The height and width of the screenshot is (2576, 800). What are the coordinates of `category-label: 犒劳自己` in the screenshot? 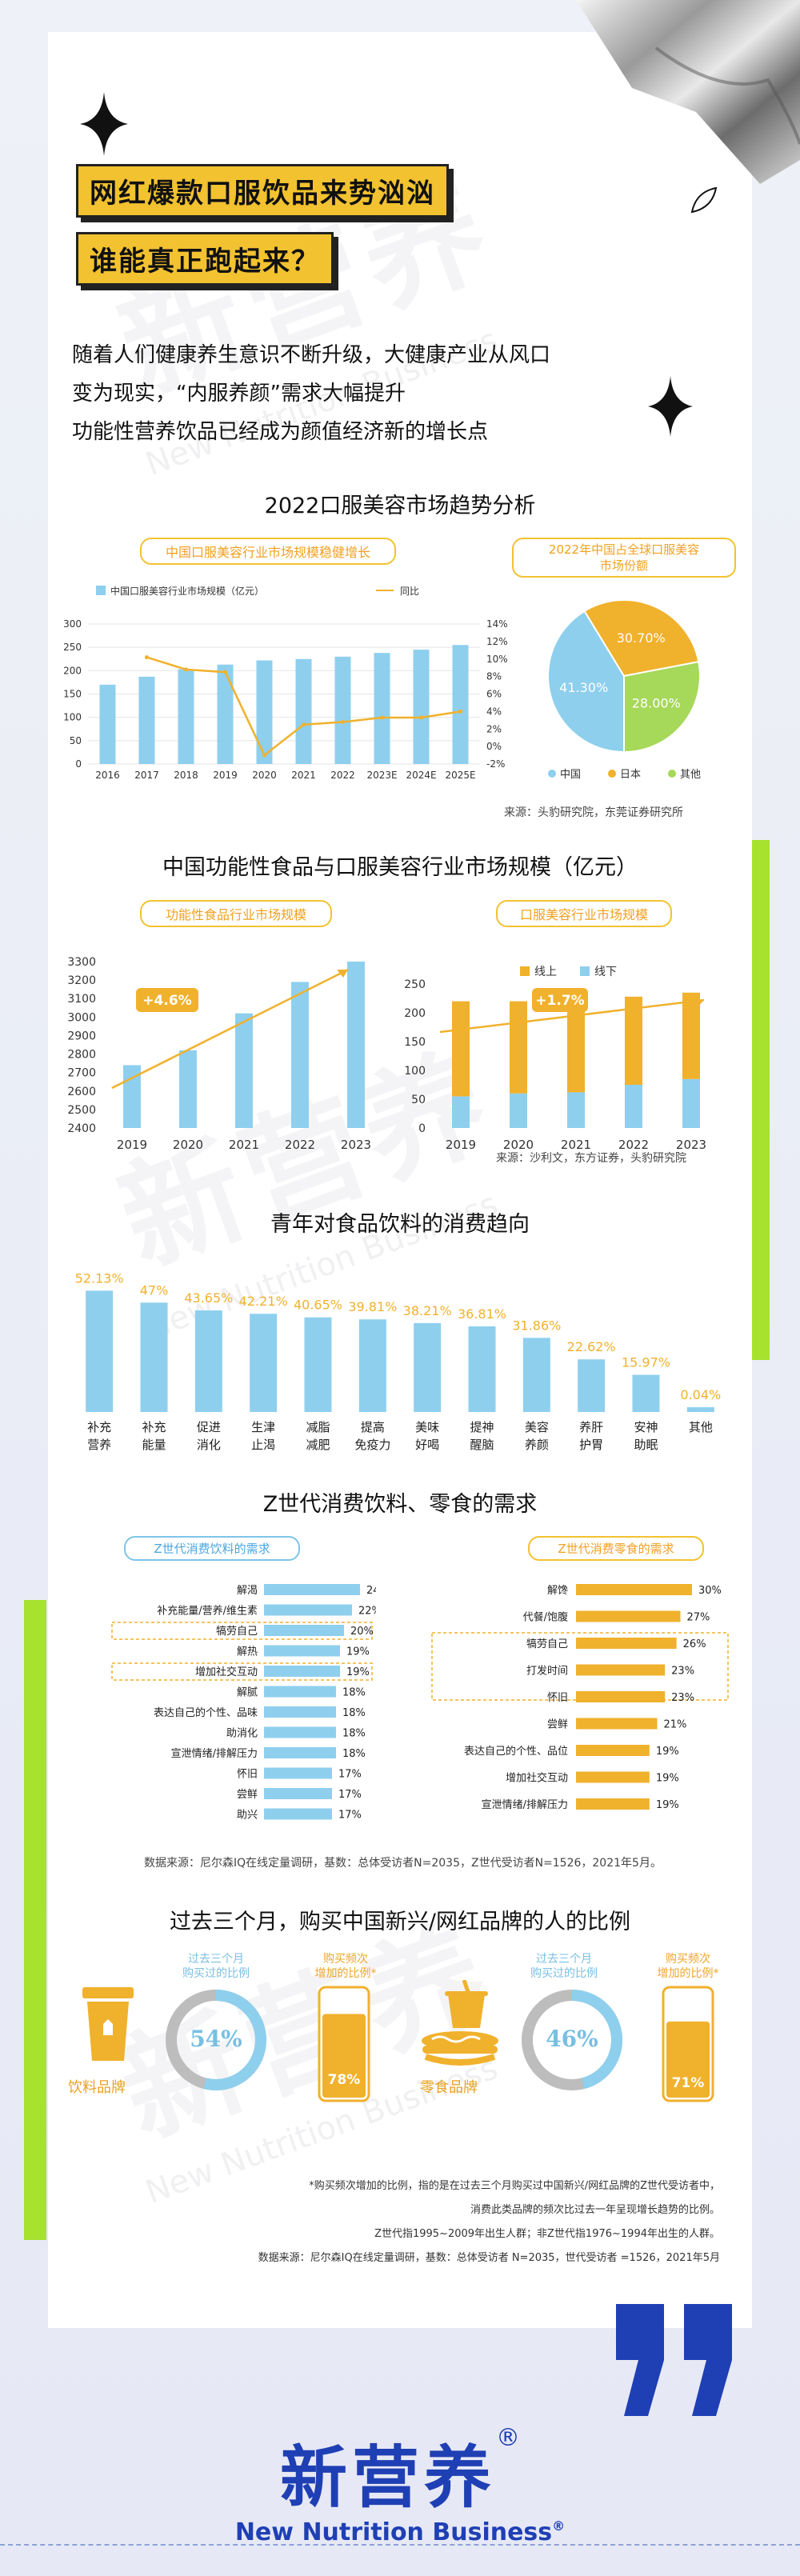 It's located at (237, 1631).